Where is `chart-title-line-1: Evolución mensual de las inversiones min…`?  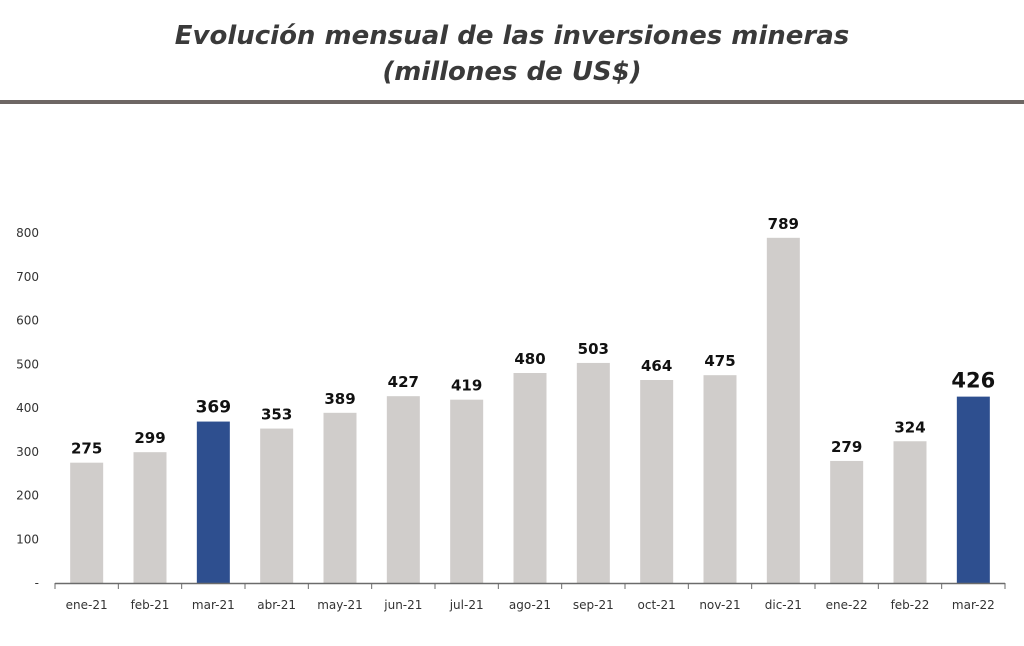
chart-title-line-1: Evolución mensual de las inversiones min… is located at coordinates (512, 36).